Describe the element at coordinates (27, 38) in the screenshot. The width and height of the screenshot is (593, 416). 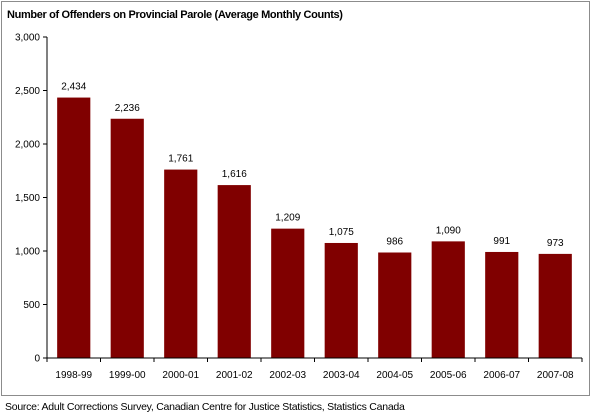
I see `y-tick-label: 3,000` at that location.